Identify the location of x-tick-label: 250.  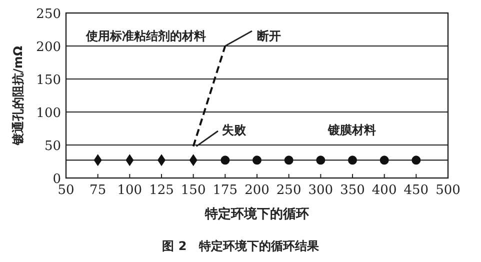
(289, 190).